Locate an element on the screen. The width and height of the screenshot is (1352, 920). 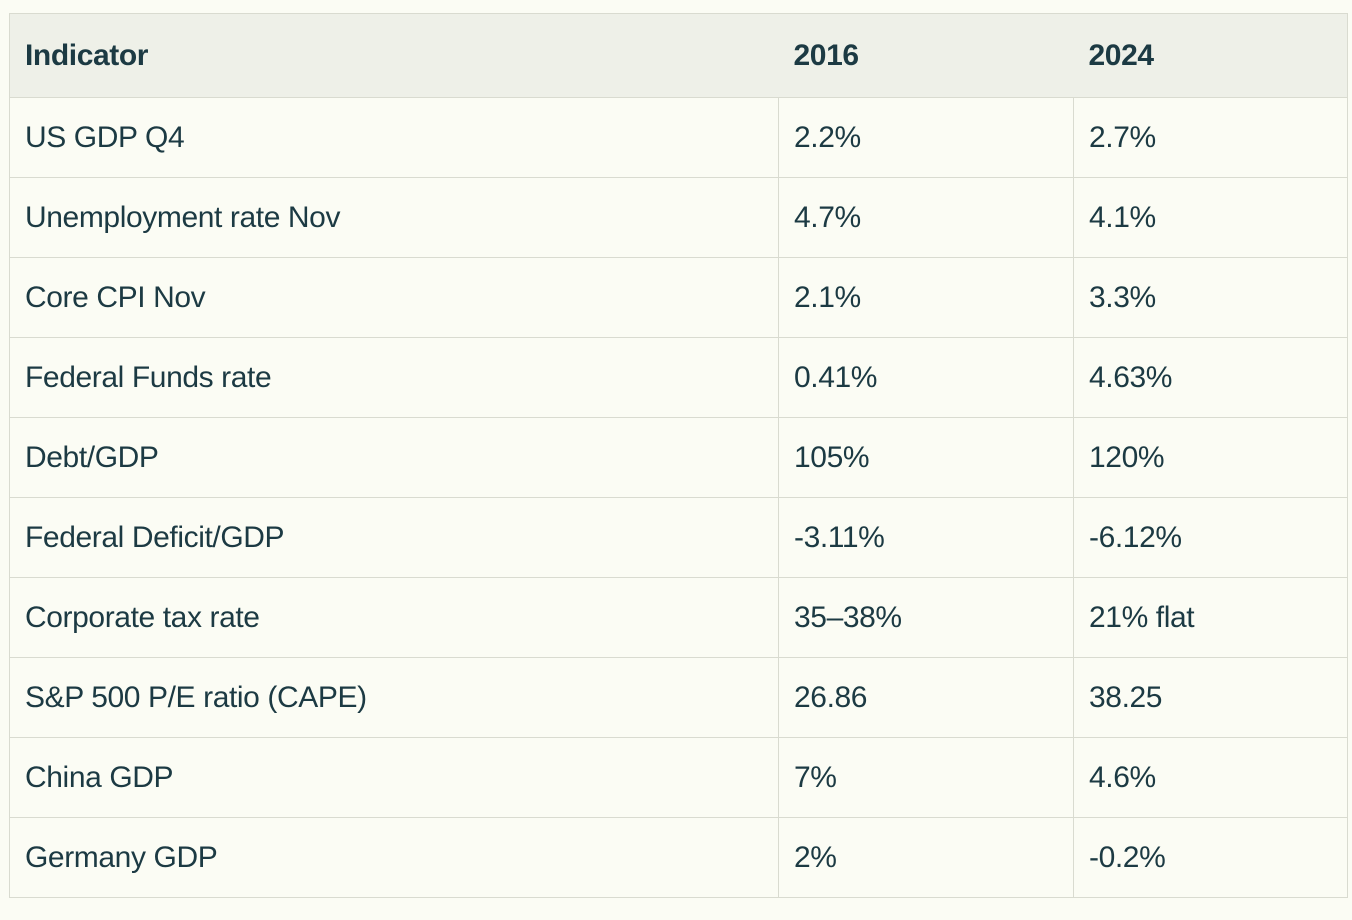
value-2016-cell: 2.2% is located at coordinates (926, 137).